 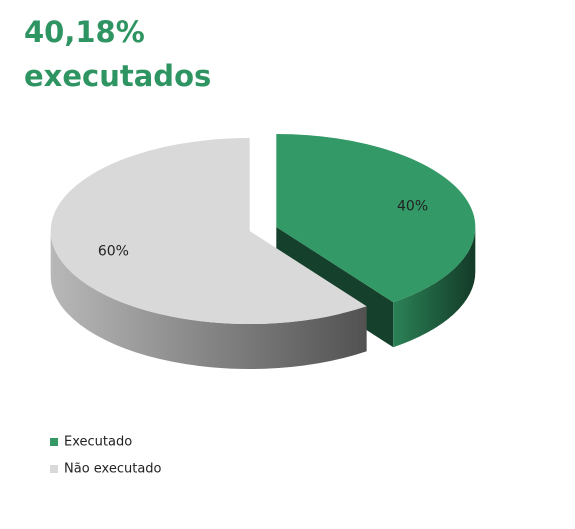 What do you see at coordinates (113, 469) in the screenshot?
I see `legend-label: Não executado` at bounding box center [113, 469].